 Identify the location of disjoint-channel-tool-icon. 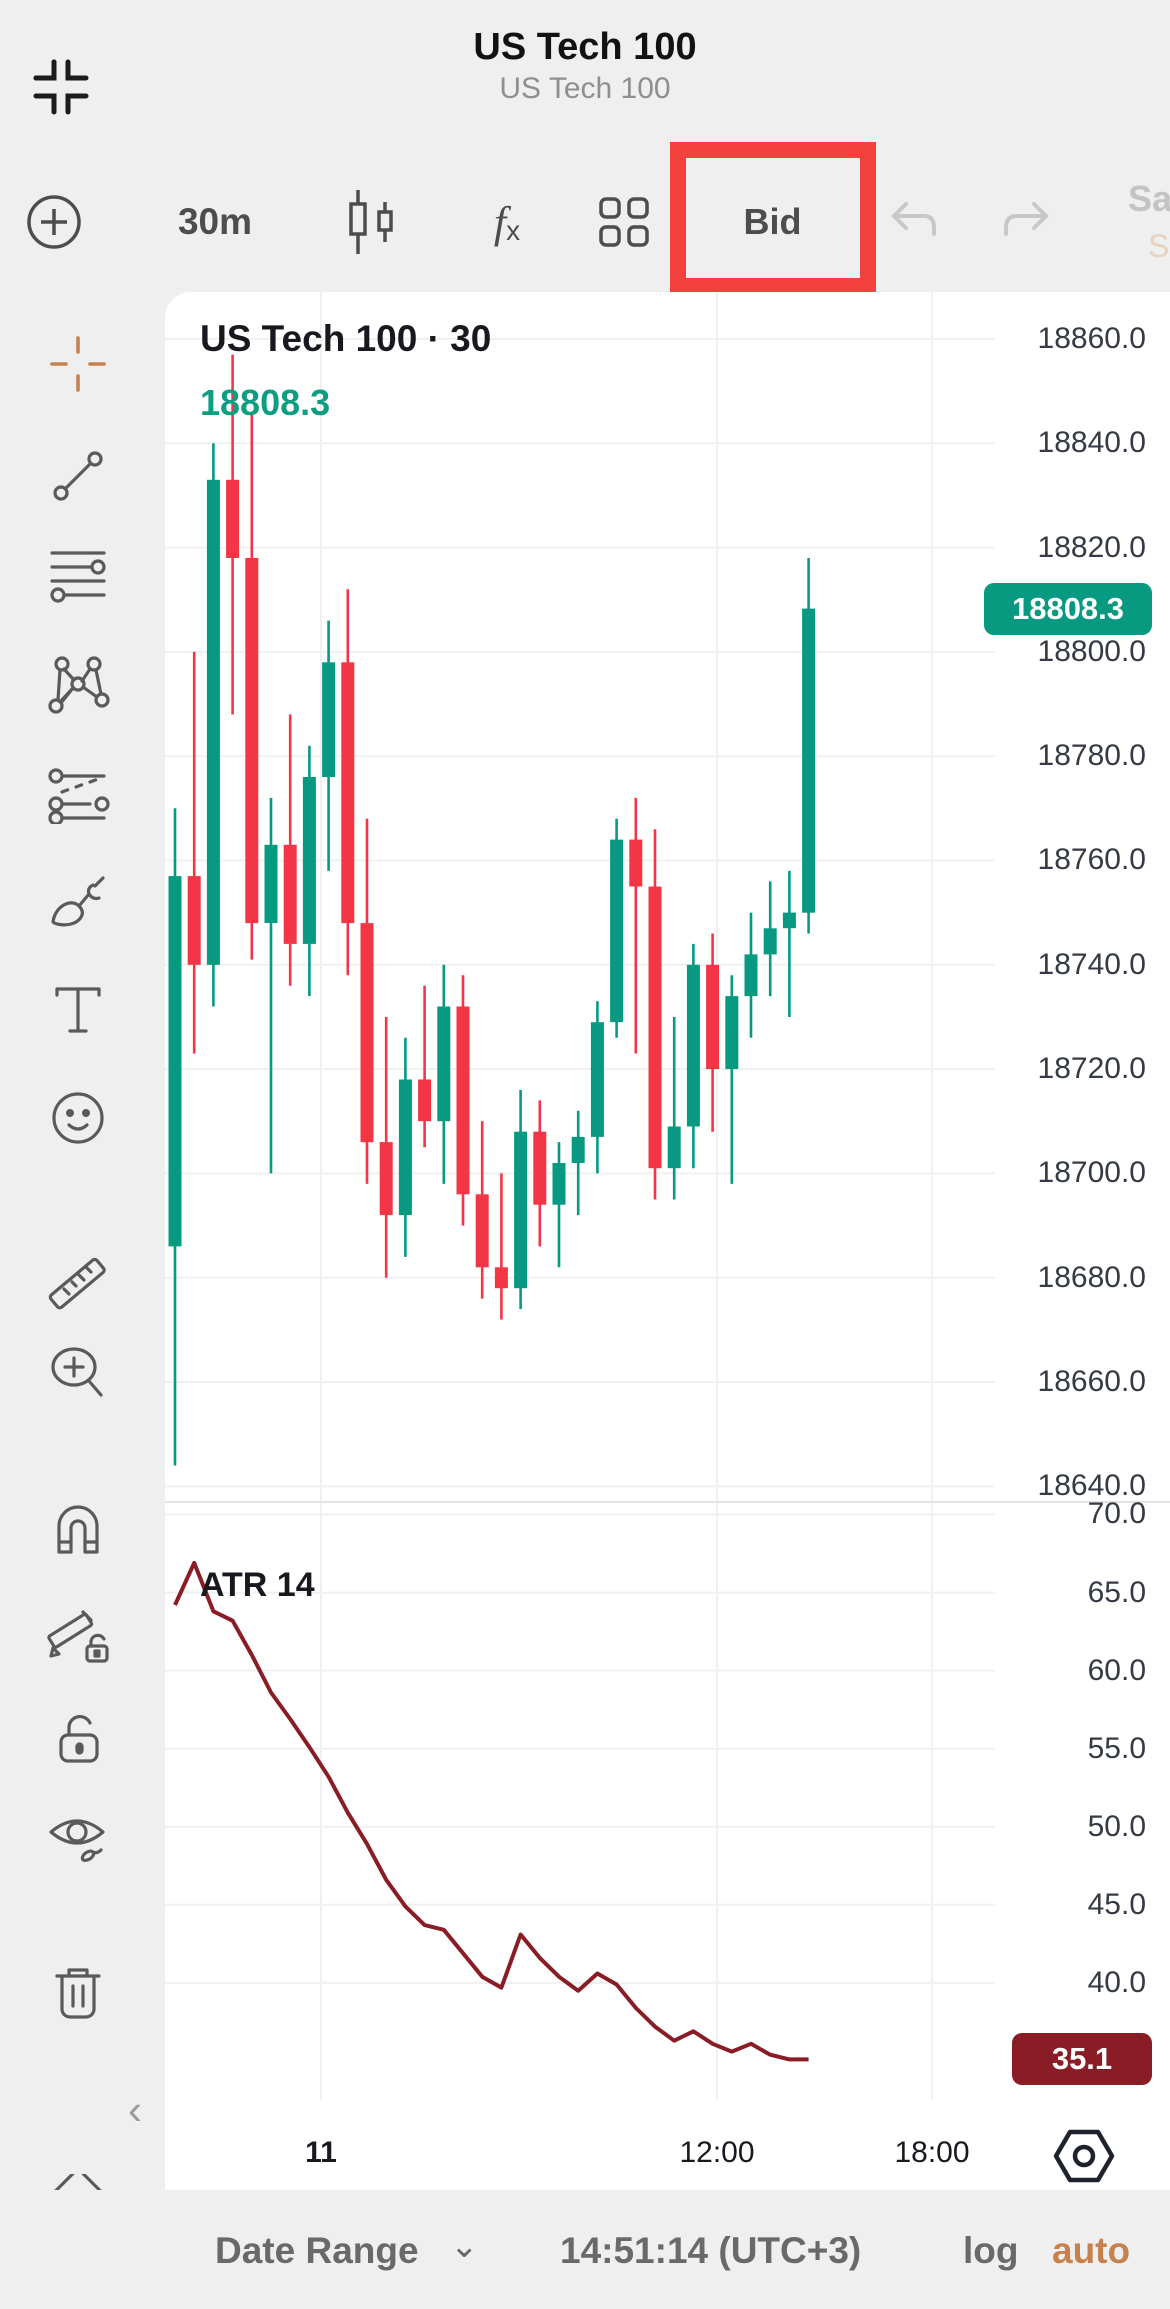
(78, 795).